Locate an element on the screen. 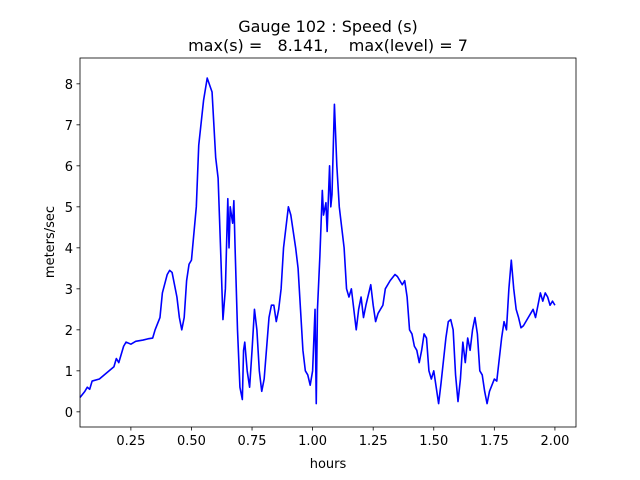  x-tick-label: 0.75 is located at coordinates (252, 441).